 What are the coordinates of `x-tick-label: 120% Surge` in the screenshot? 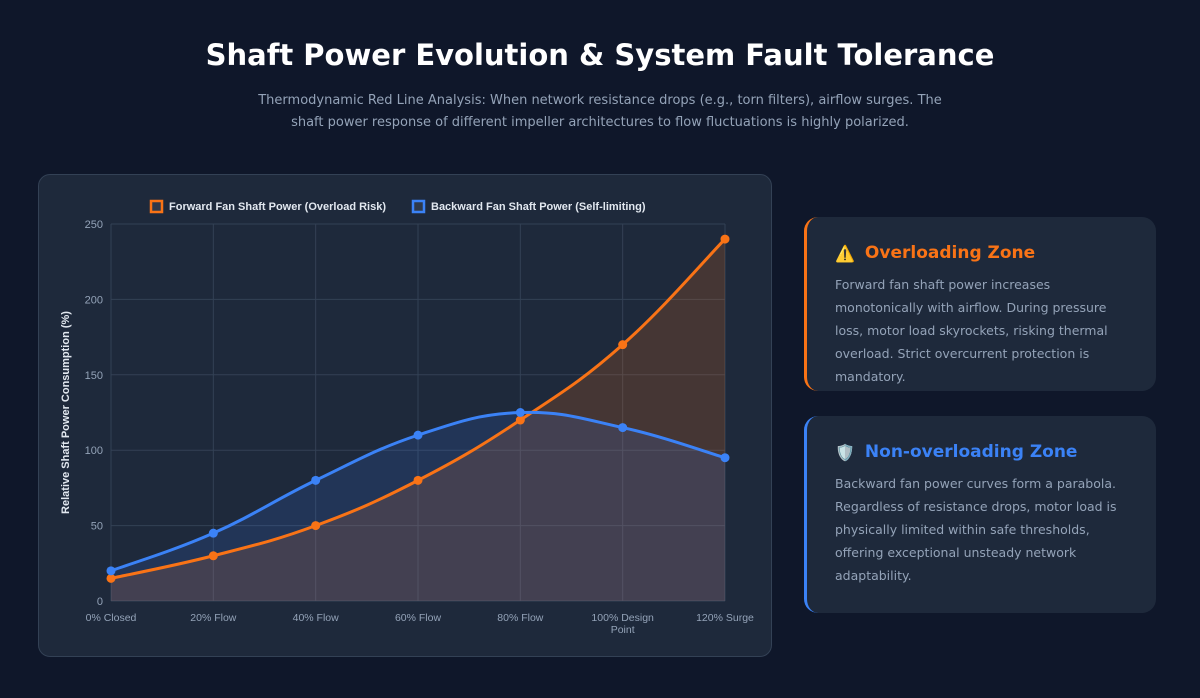 It's located at (725, 618).